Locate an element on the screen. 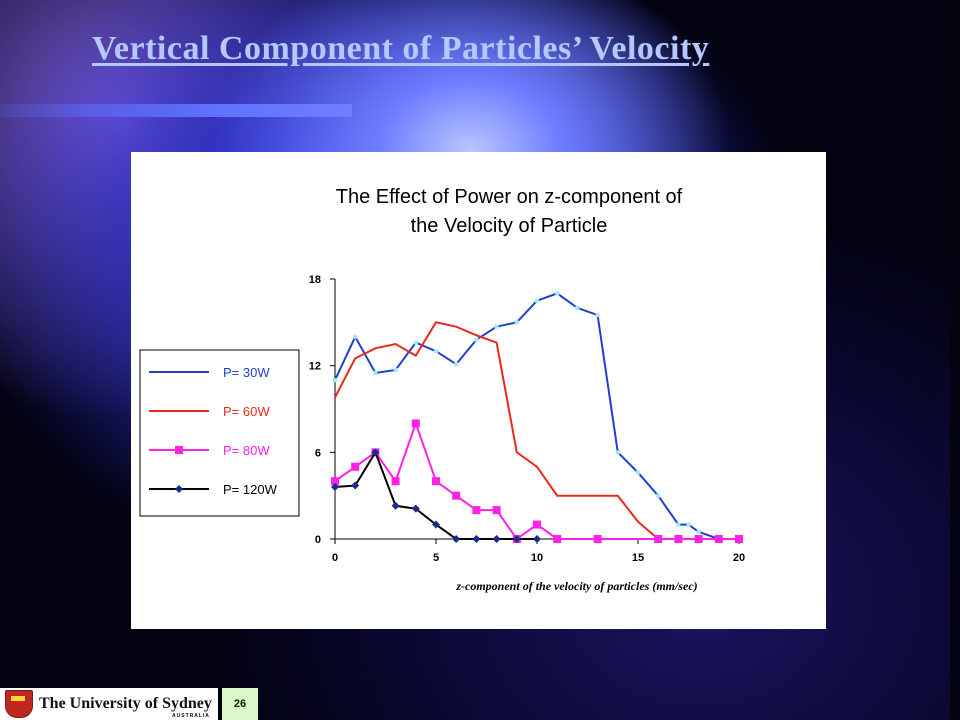  page-number: 26 is located at coordinates (240, 704).